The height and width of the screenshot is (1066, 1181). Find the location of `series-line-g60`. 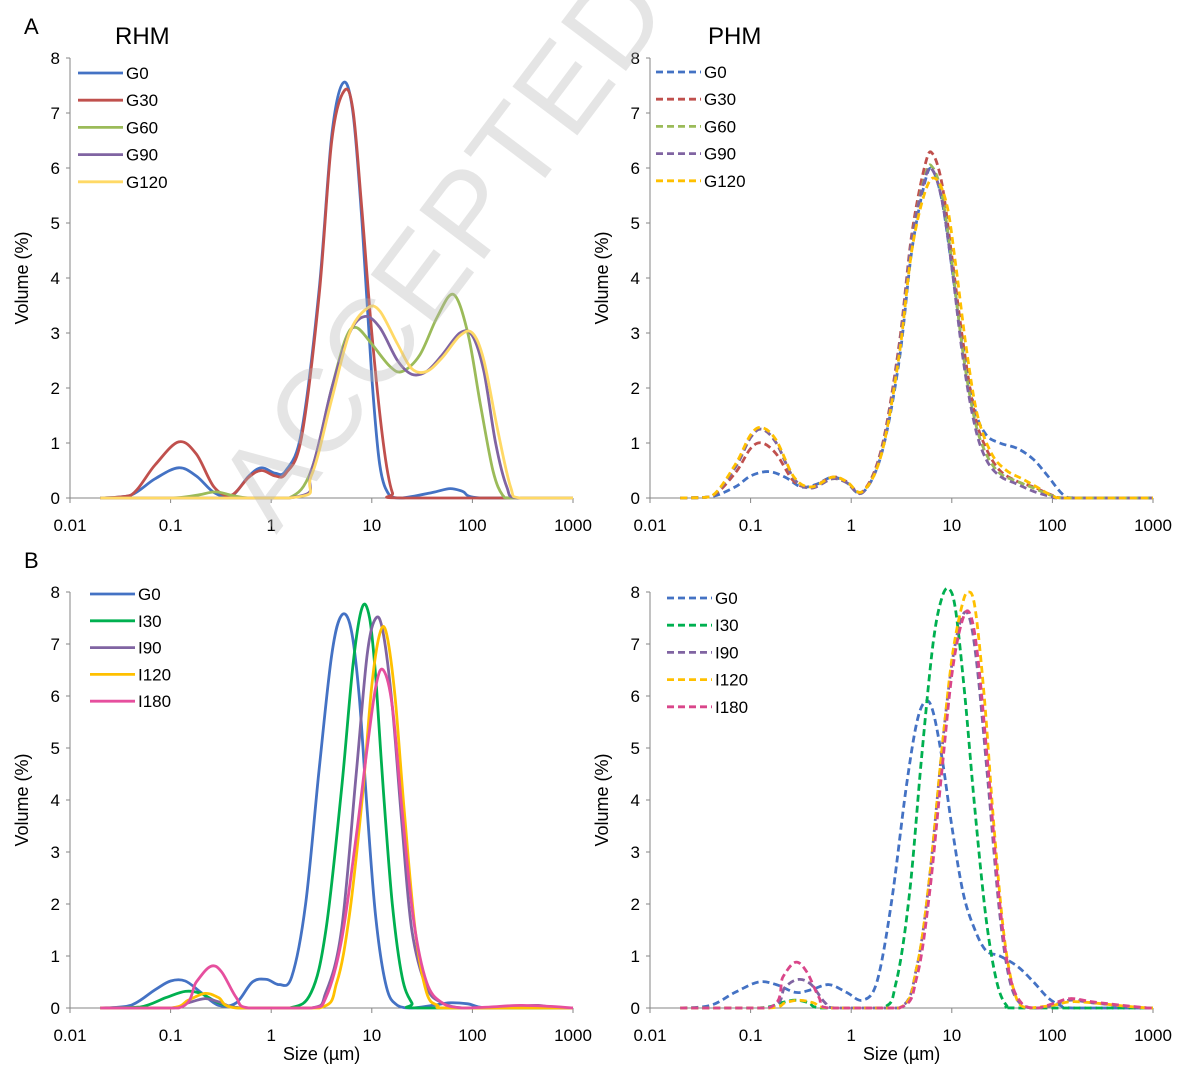

series-line-g60 is located at coordinates (336, 396).